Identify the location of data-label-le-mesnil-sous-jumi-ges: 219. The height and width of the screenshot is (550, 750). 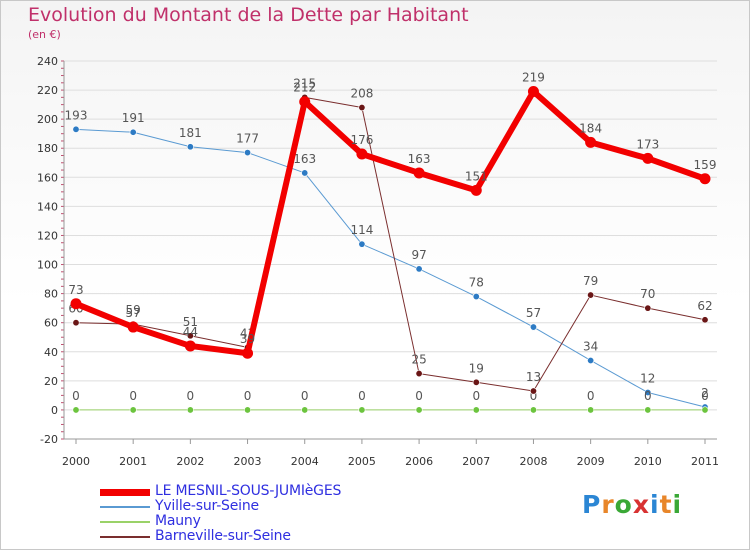
(533, 78).